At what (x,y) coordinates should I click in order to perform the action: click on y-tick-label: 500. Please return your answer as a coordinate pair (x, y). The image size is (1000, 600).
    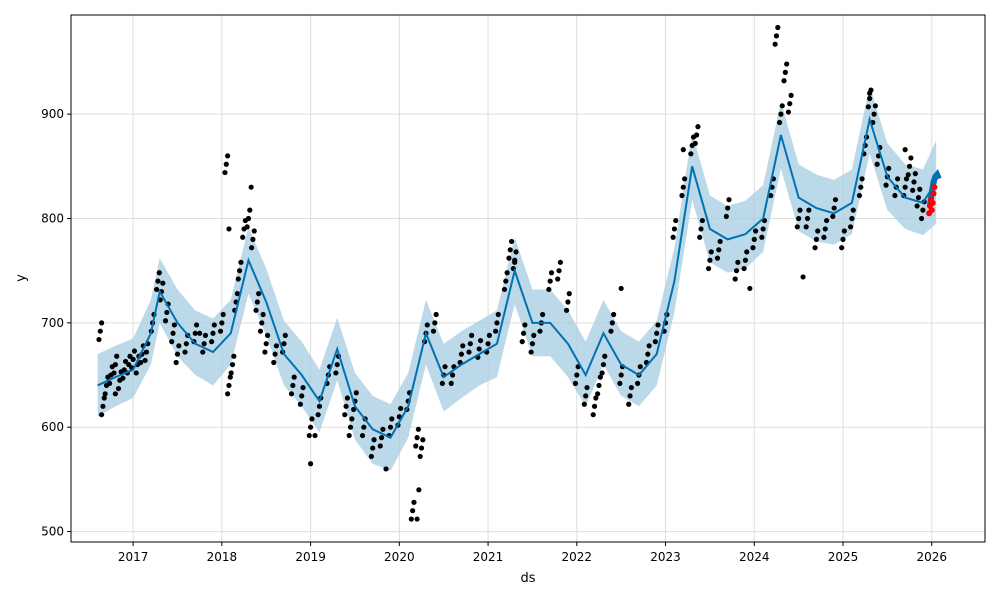
    Looking at the image, I should click on (52, 532).